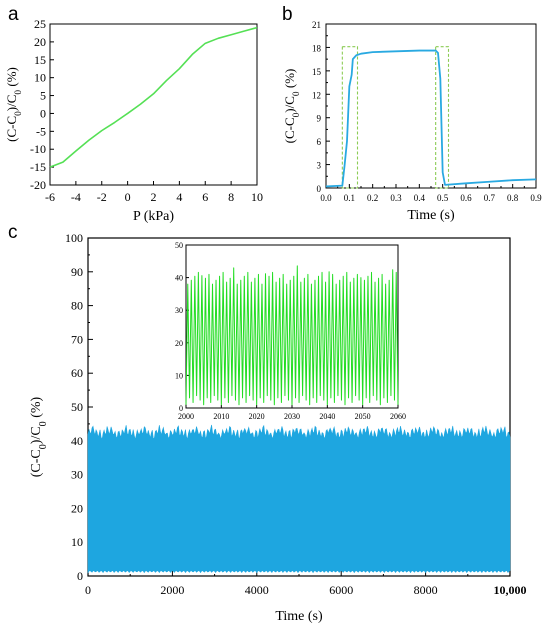 This screenshot has width=550, height=635. Describe the element at coordinates (153, 216) in the screenshot. I see `x-axis-title: P (kPa)` at that location.